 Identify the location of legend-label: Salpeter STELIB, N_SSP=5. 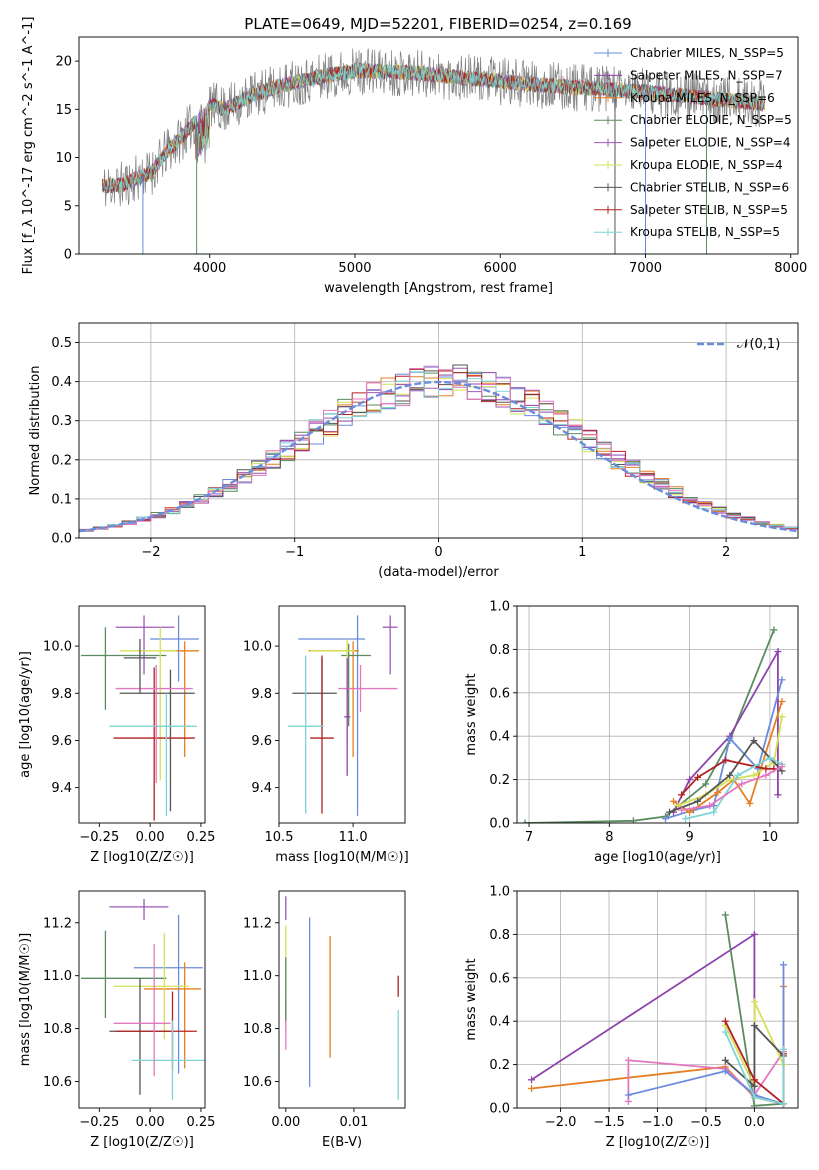
(709, 210).